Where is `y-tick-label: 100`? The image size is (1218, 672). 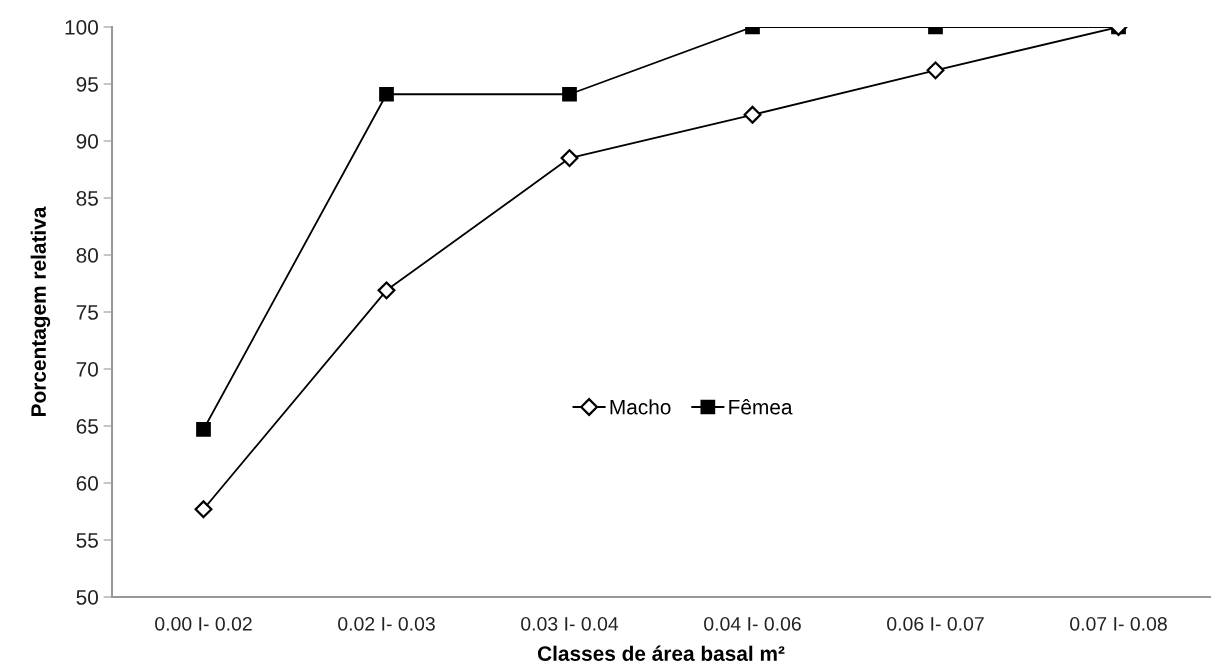 y-tick-label: 100 is located at coordinates (81, 27).